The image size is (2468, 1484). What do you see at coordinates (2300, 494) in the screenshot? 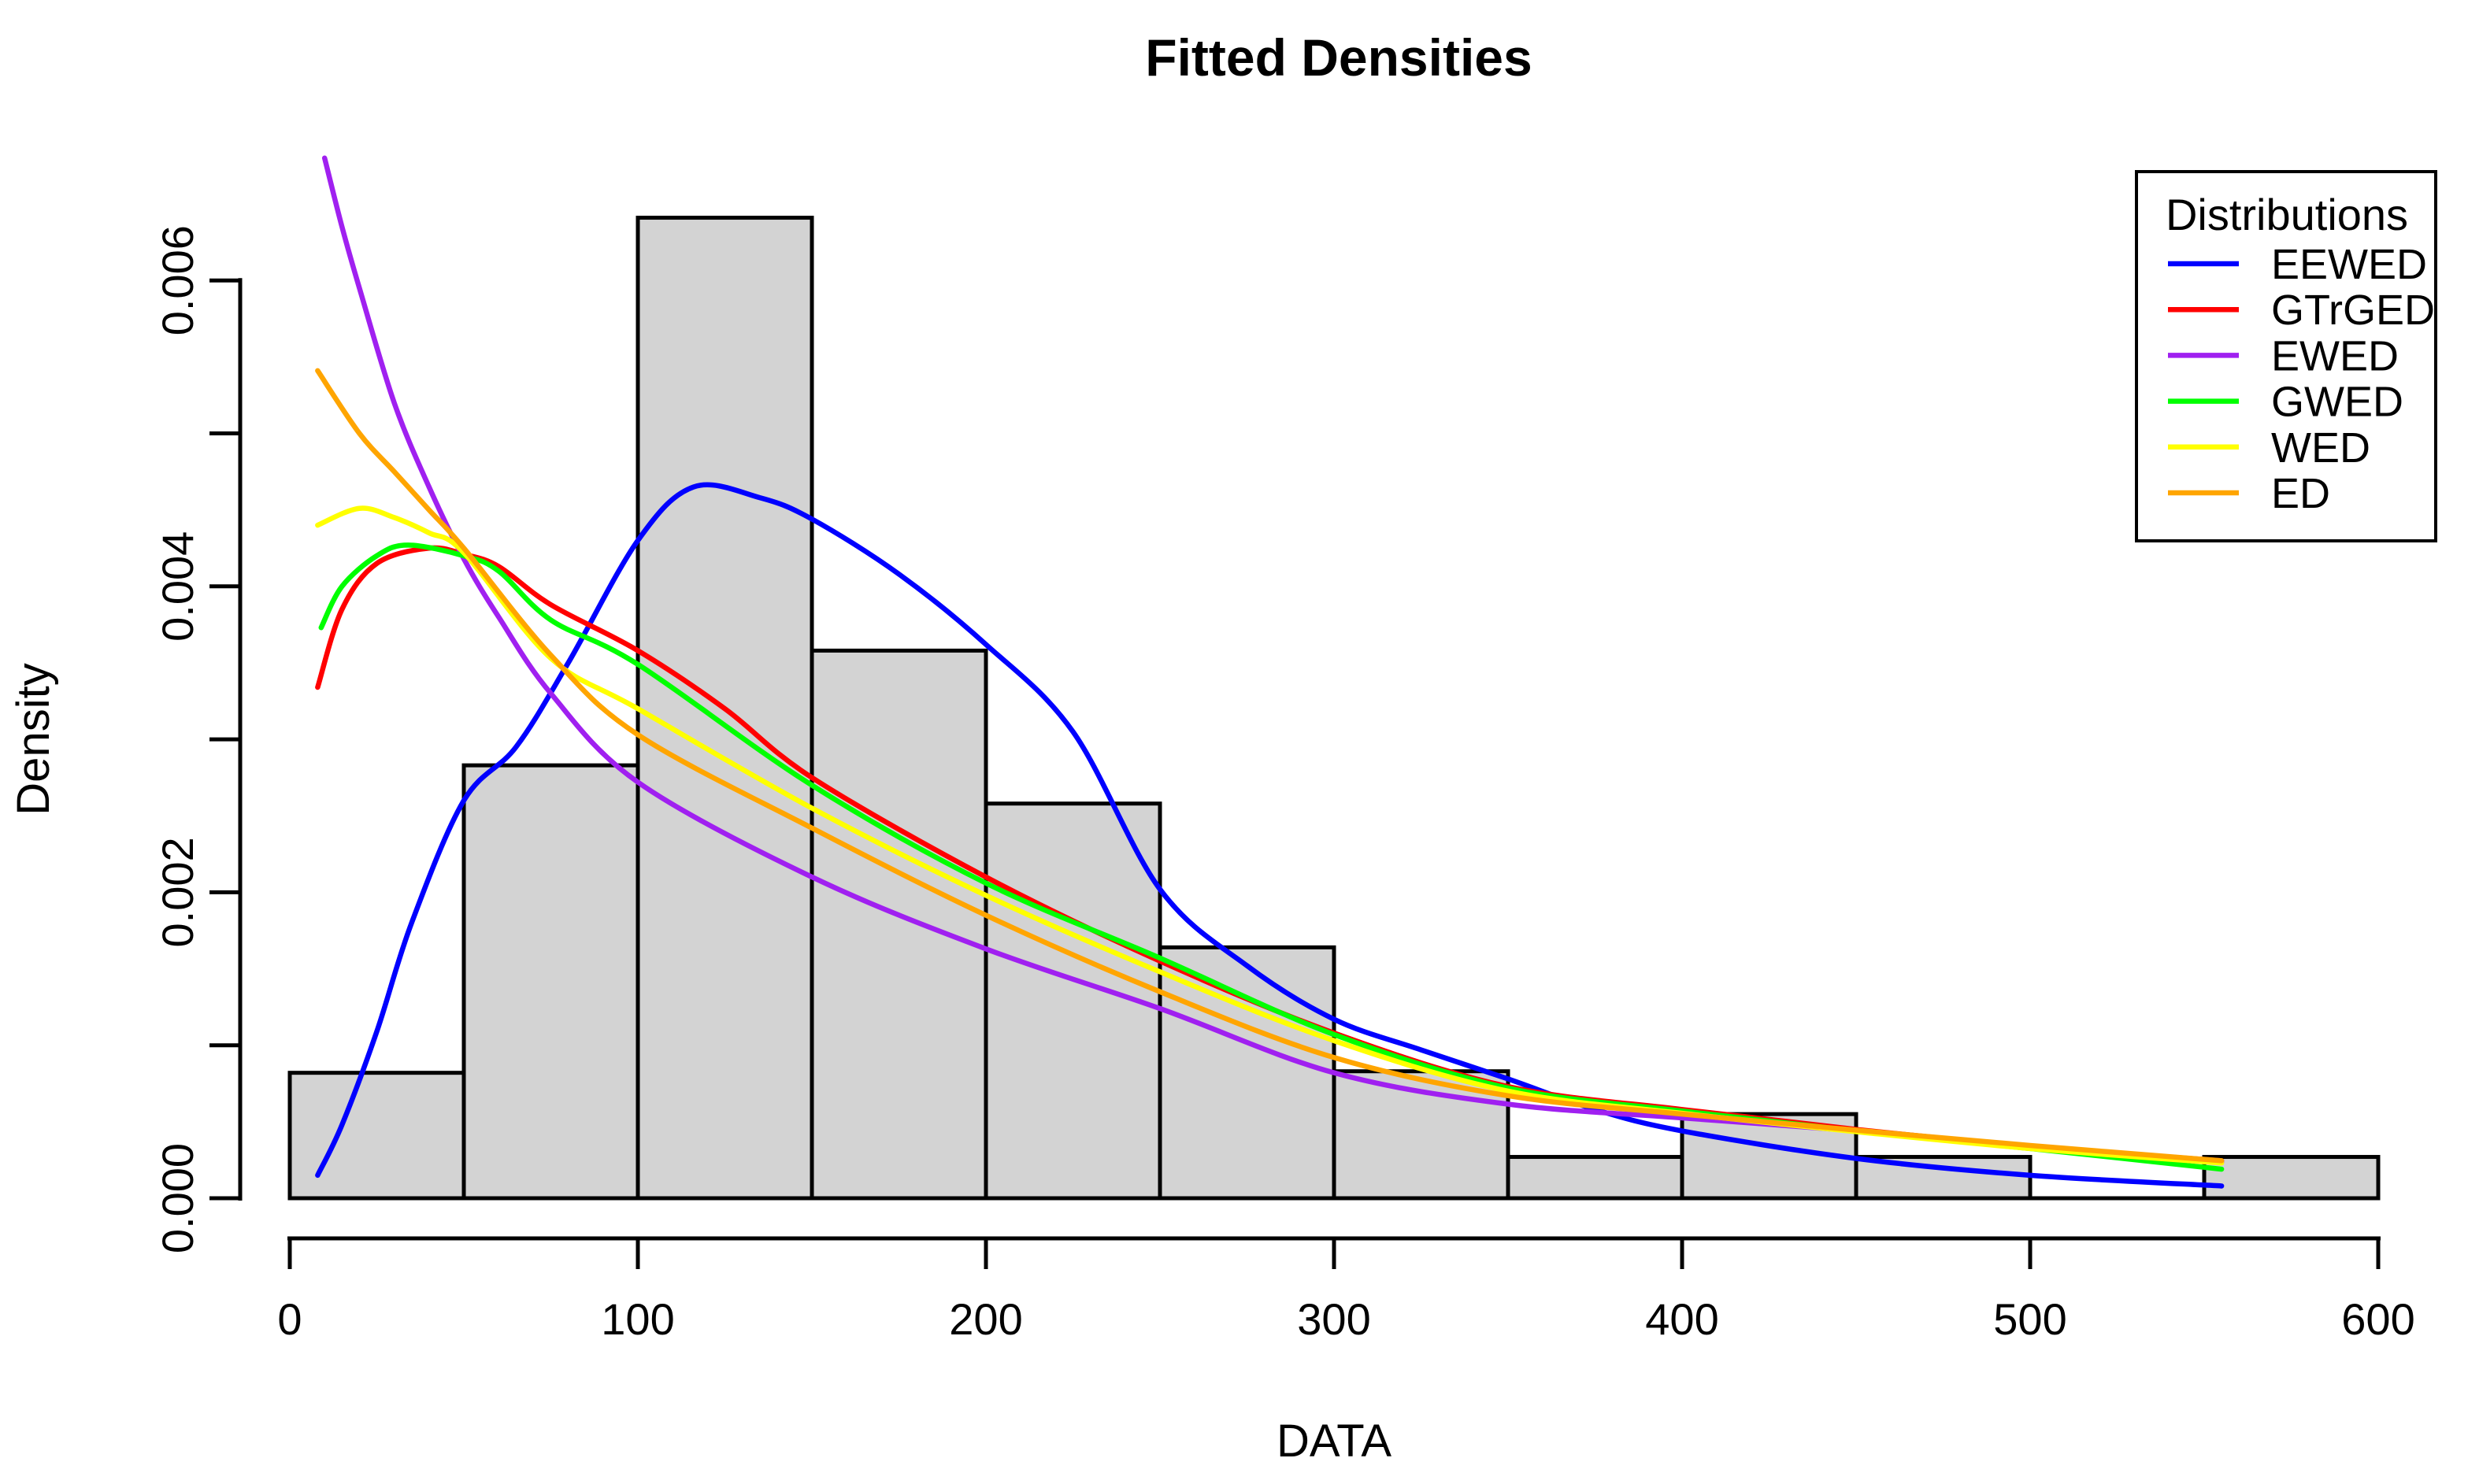
I see `legend-label: ED` at bounding box center [2300, 494].